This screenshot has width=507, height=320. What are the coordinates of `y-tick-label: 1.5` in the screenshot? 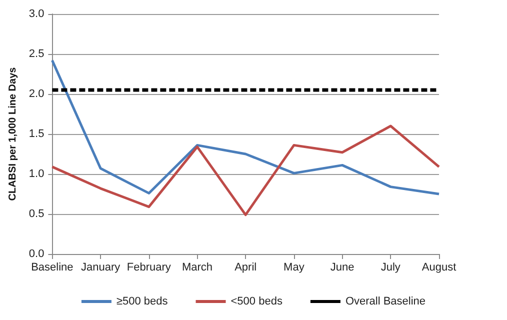 It's located at (36, 134).